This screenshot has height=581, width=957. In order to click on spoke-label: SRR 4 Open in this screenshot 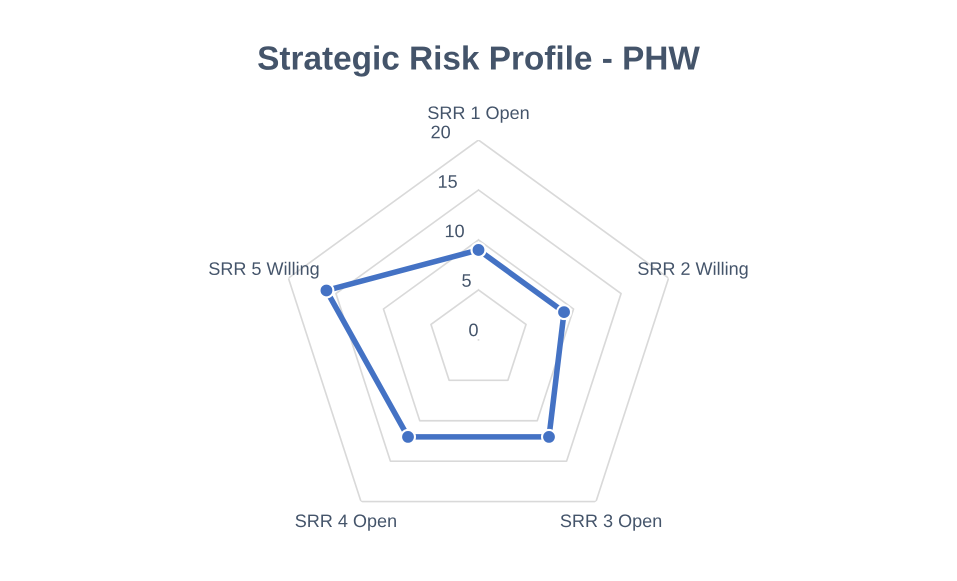, I will do `click(346, 522)`.